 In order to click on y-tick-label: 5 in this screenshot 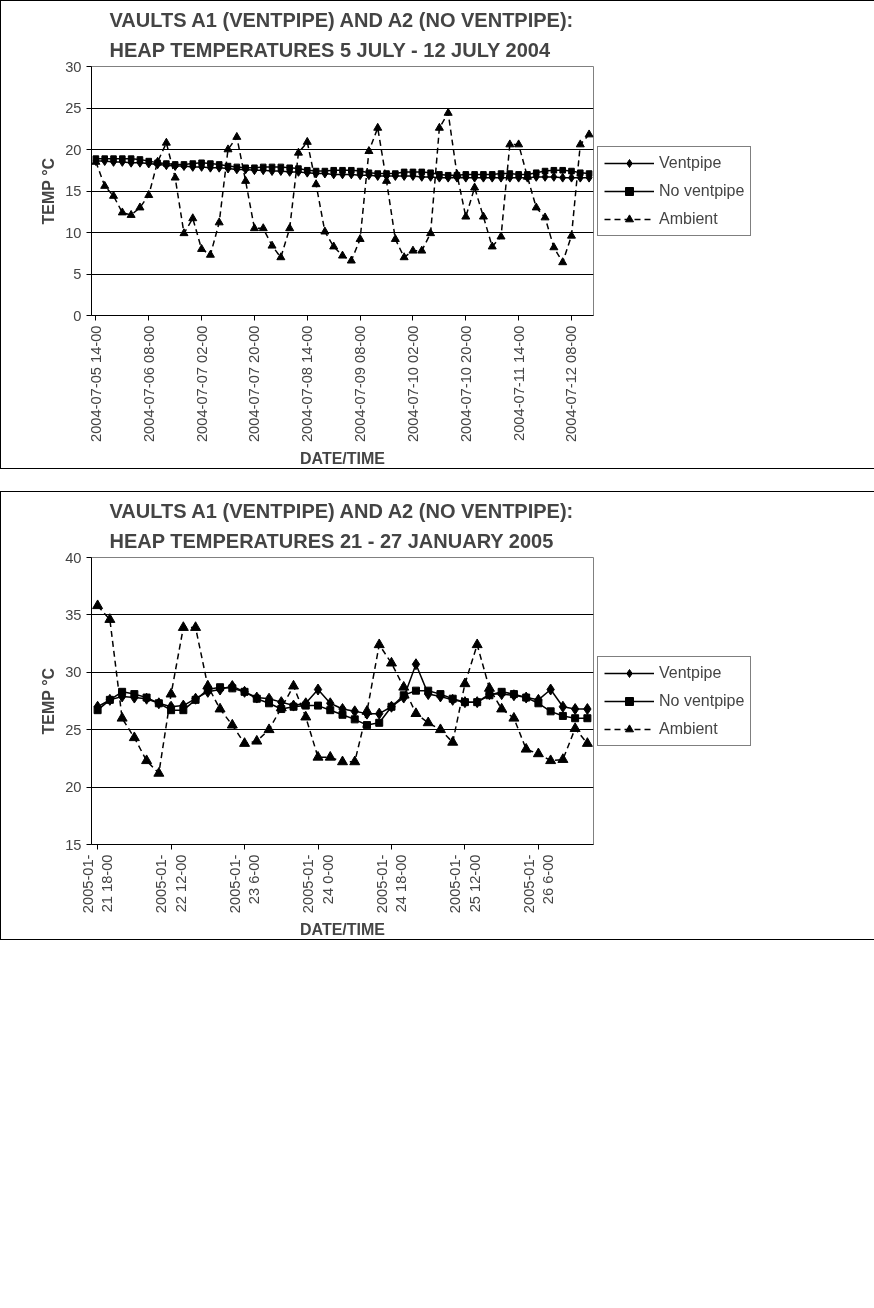, I will do `click(77, 274)`.